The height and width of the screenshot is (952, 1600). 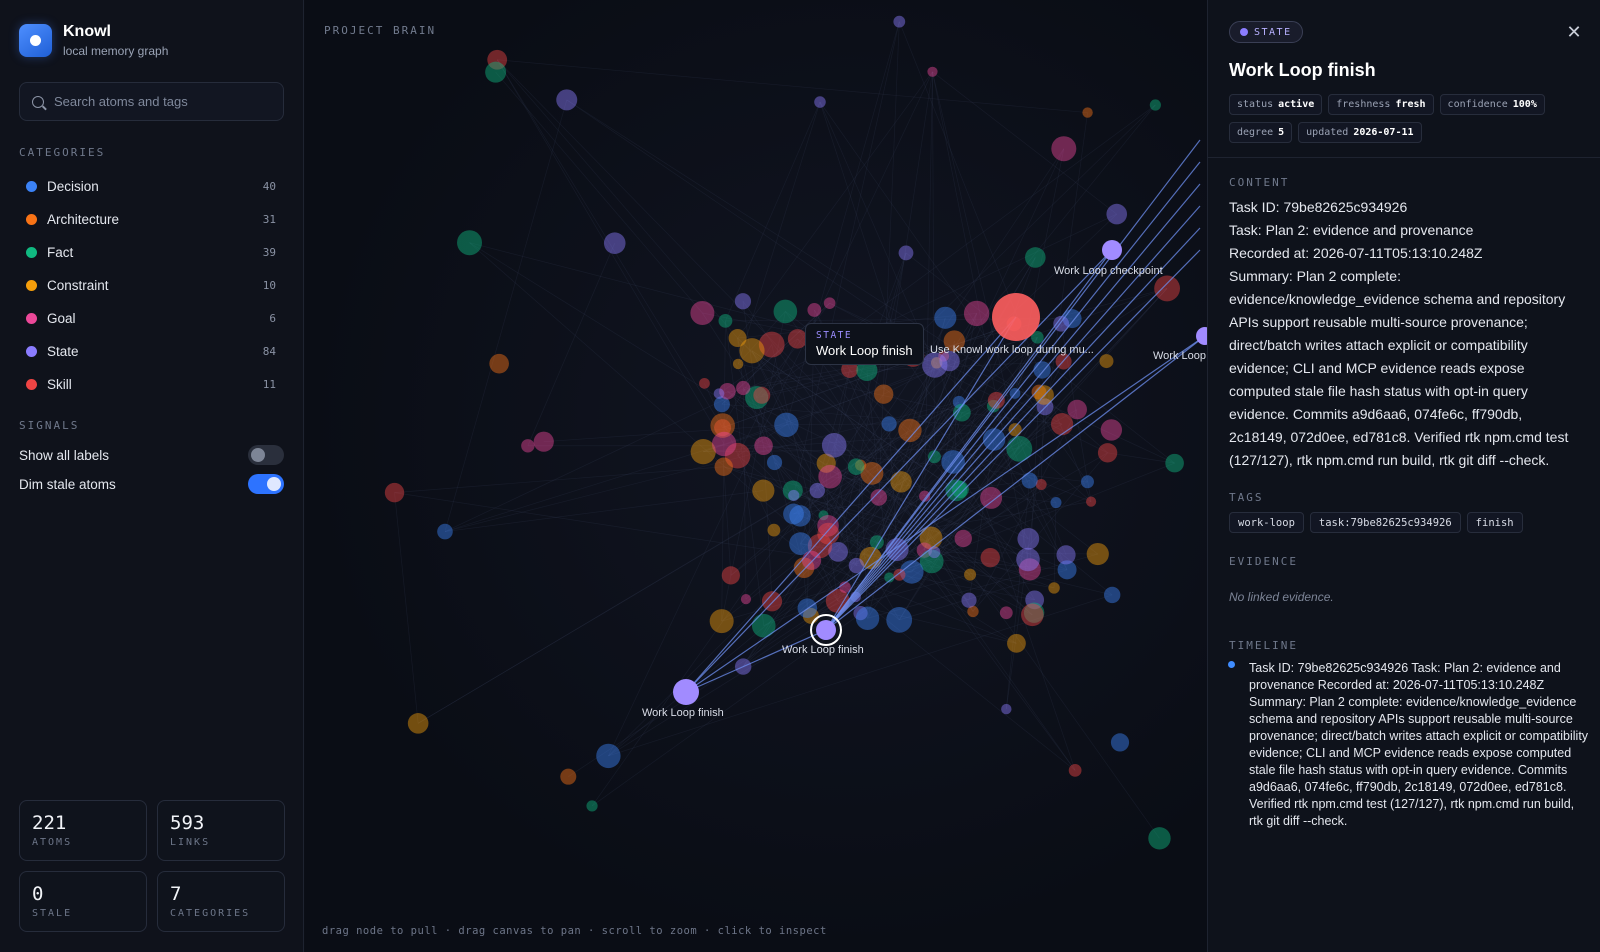 I want to click on tag-chip: task:79be82625c934926, so click(x=1385, y=522).